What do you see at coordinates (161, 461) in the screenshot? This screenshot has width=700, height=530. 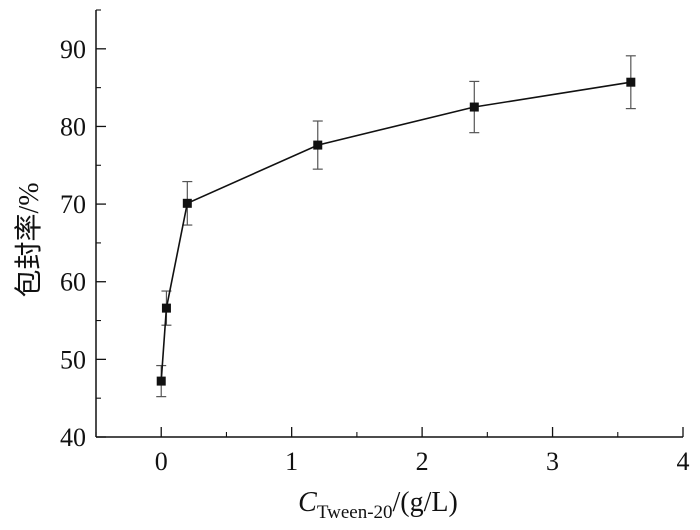 I see `x-tick-label: 0` at bounding box center [161, 461].